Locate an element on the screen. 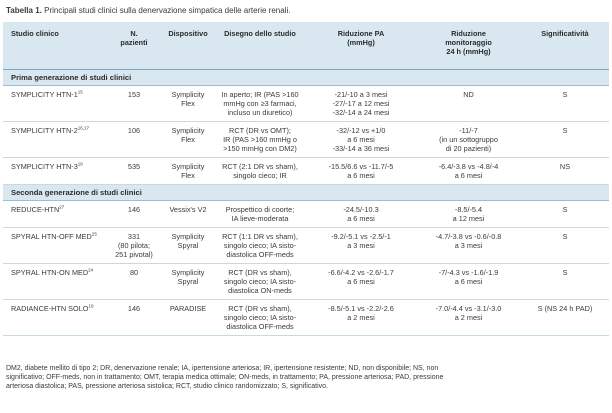 Image resolution: width=612 pixels, height=413 pixels. header-patients-line: pazienti is located at coordinates (134, 42).